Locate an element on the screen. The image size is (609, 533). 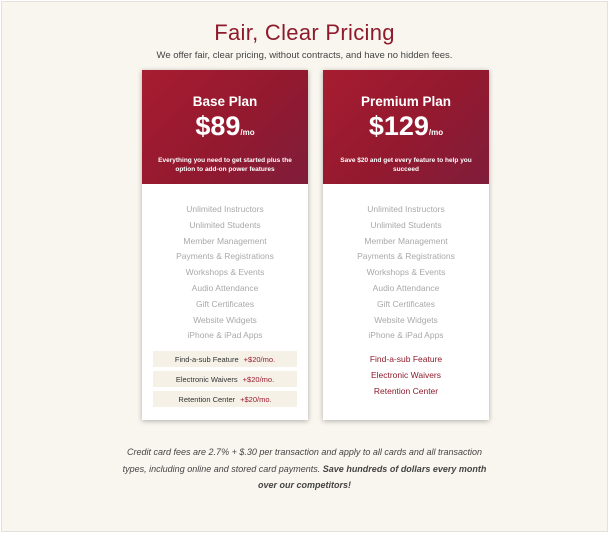
addon-name: Retention Center is located at coordinates (207, 399).